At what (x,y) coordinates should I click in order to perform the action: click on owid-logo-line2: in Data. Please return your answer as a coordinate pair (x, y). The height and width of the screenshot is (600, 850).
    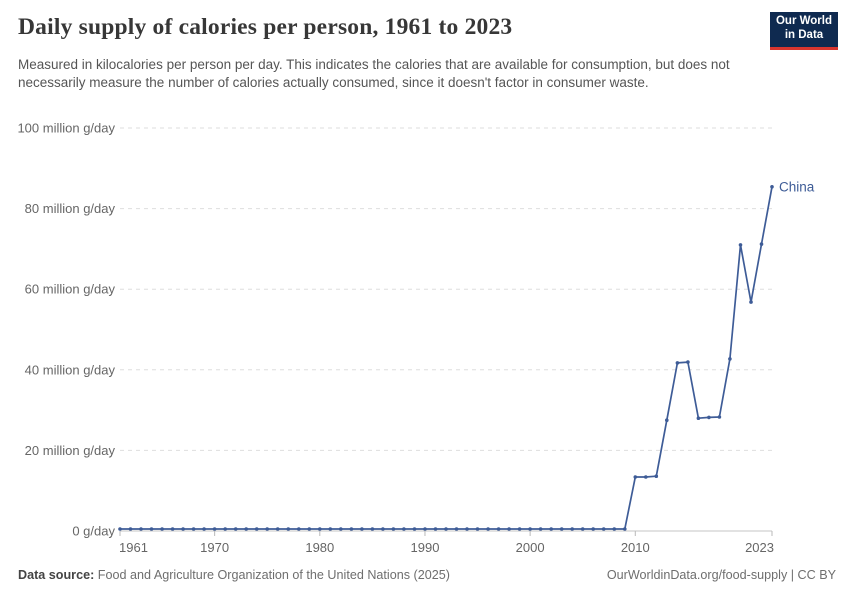
    Looking at the image, I should click on (804, 34).